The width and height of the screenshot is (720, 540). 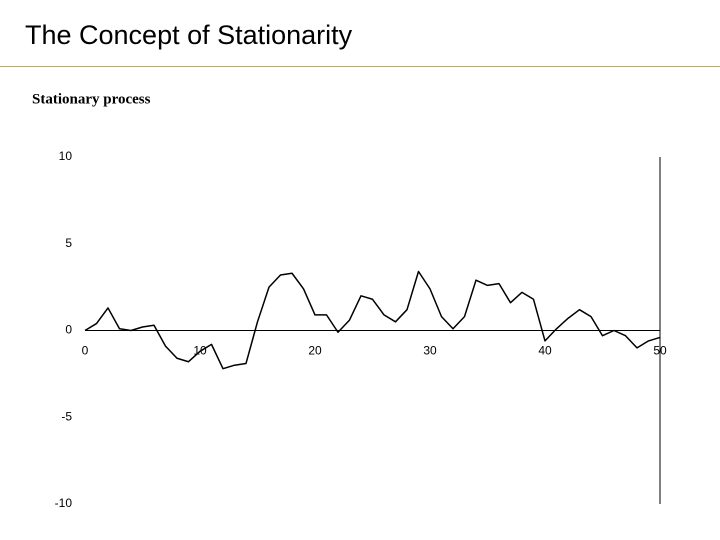 I want to click on data-line, so click(x=372, y=320).